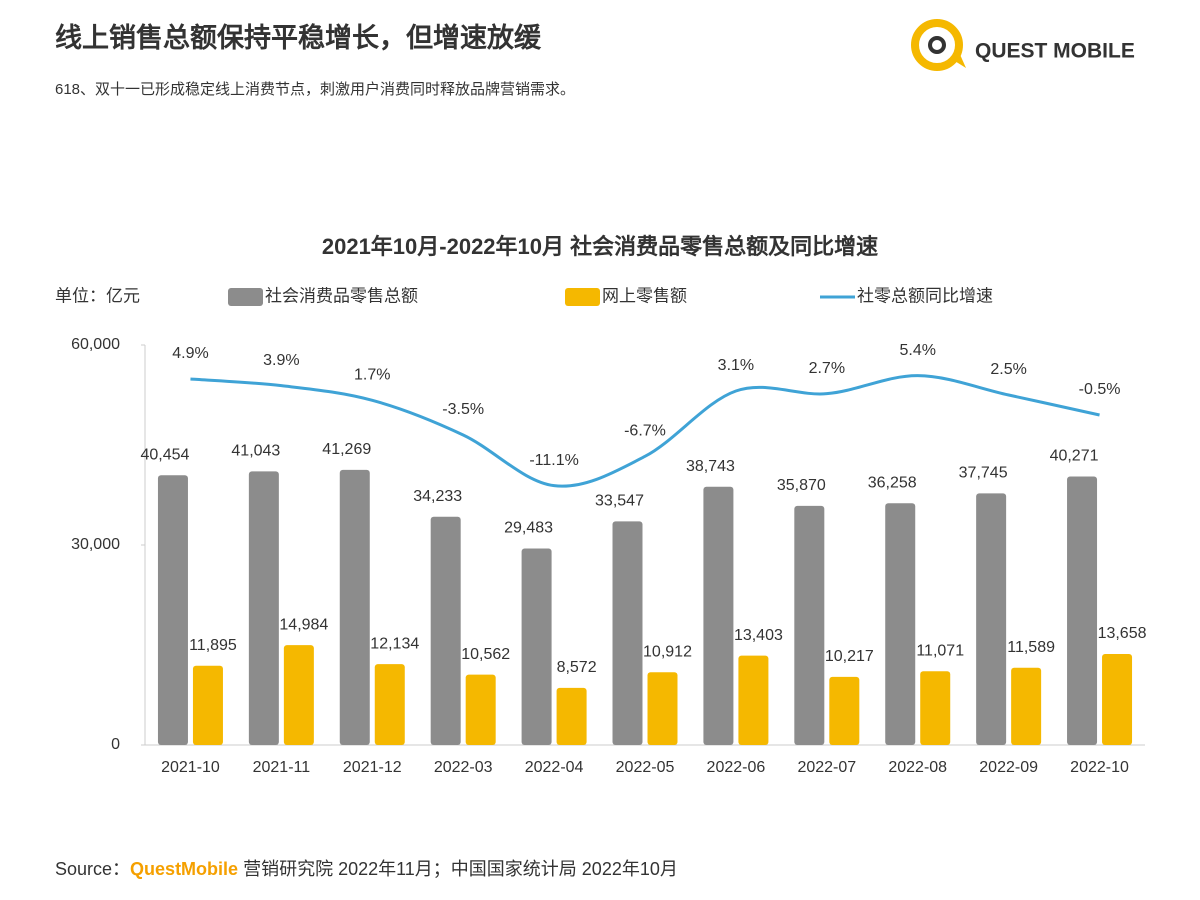 Image resolution: width=1200 pixels, height=900 pixels. I want to click on x-tick-label: 2022-10, so click(1099, 767).